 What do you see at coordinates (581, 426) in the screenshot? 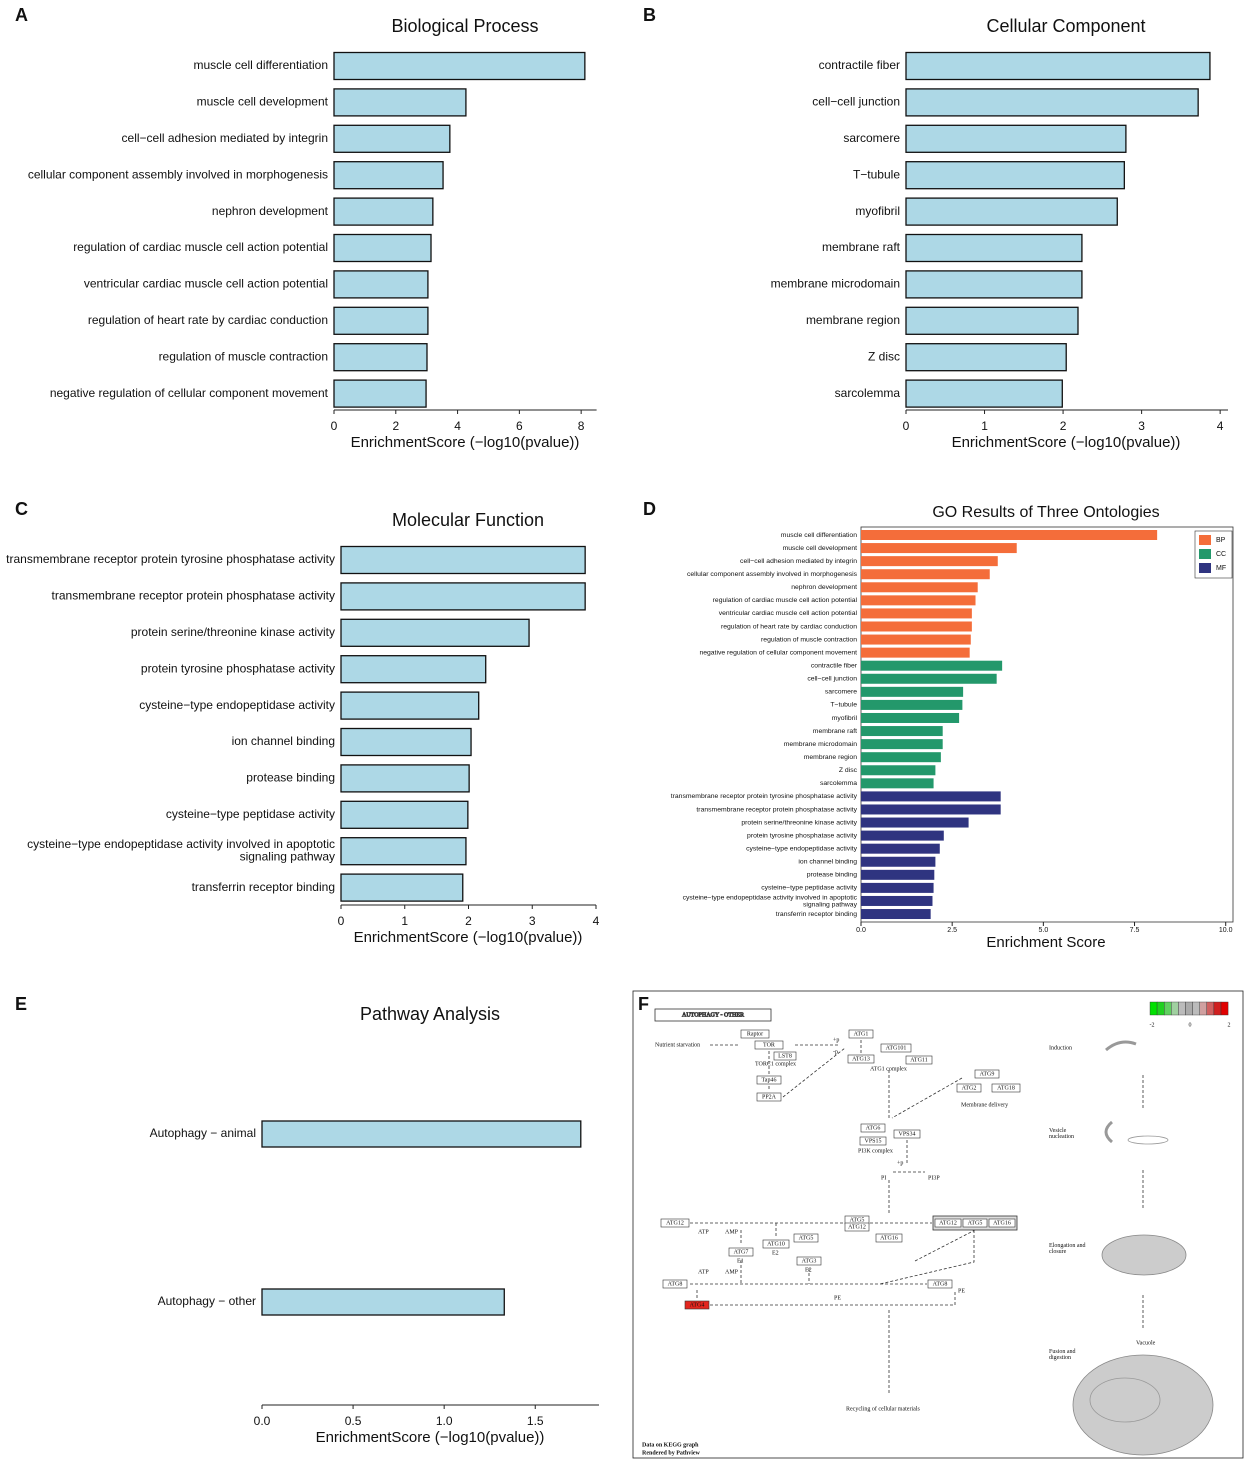
I see `x-tick-label: 8` at bounding box center [581, 426].